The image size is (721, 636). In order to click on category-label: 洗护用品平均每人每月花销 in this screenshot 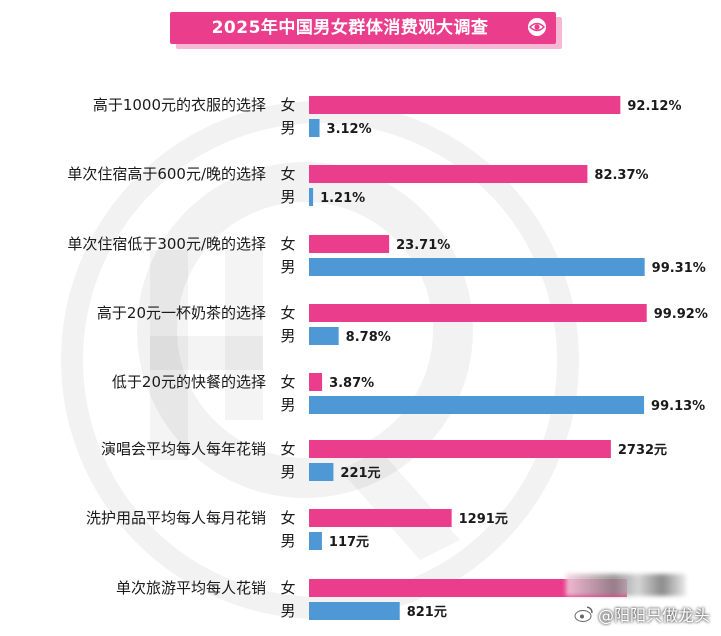, I will do `click(176, 518)`.